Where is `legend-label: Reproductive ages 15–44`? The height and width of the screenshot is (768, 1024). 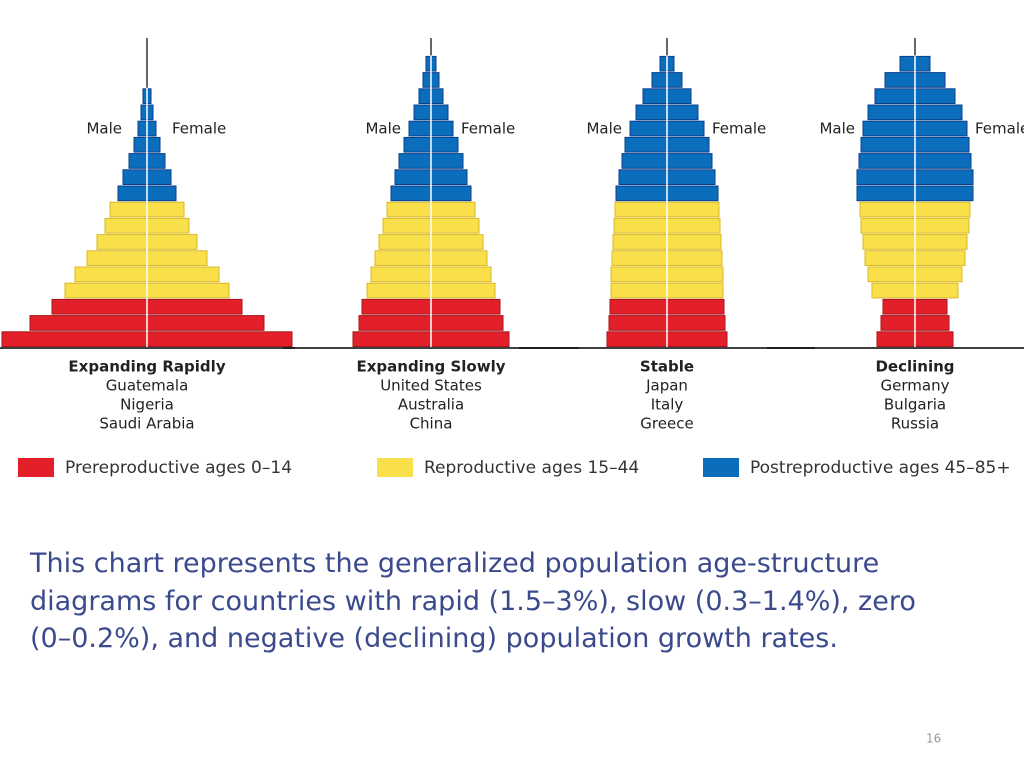 legend-label: Reproductive ages 15–44 is located at coordinates (531, 468).